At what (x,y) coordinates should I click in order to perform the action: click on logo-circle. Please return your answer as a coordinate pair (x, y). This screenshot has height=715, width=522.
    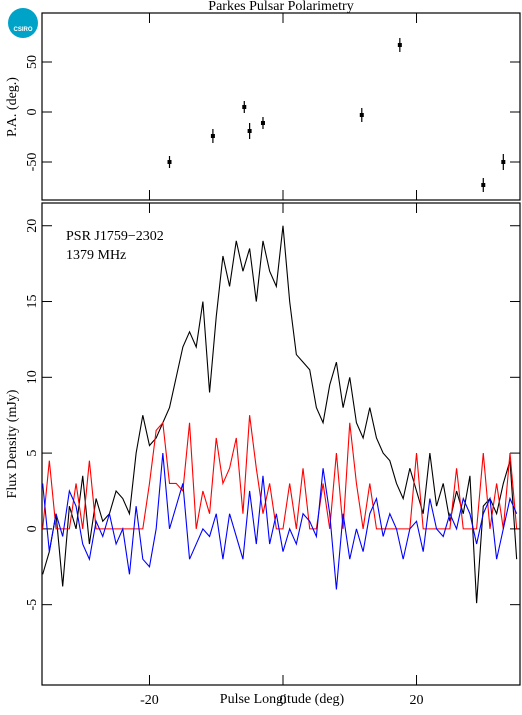
    Looking at the image, I should click on (23, 23).